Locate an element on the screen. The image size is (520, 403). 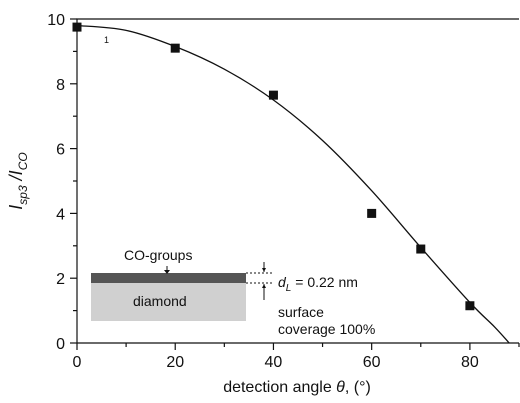
thickness-text: = 0.22 nm is located at coordinates (324, 282).